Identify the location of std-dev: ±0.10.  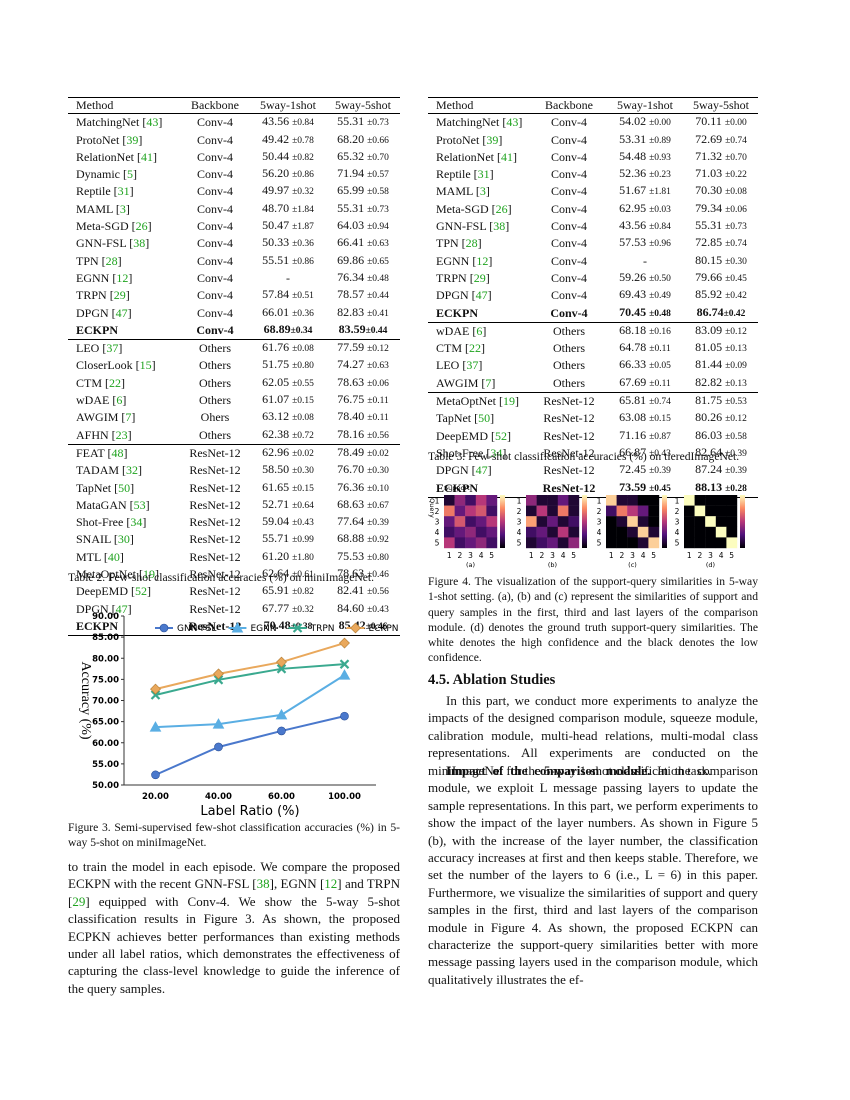
(378, 488).